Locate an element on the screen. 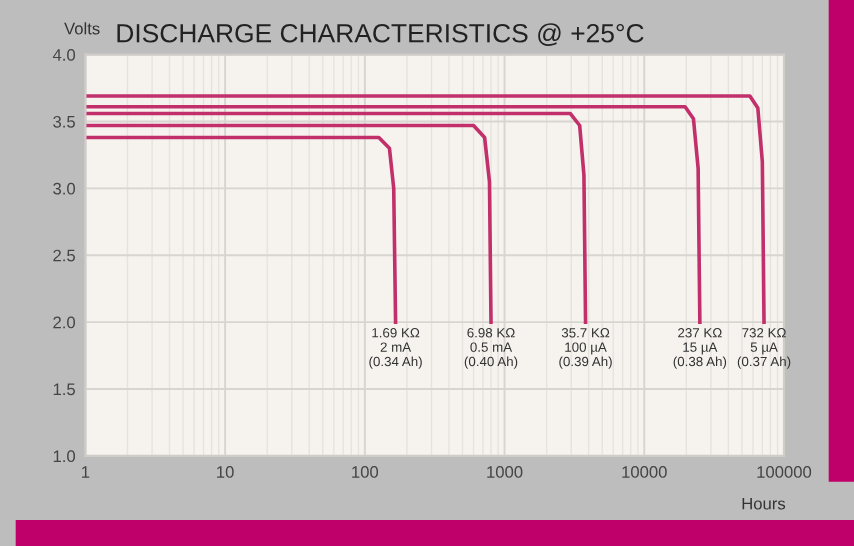 Image resolution: width=854 pixels, height=546 pixels. y-tick-label: 2.5 is located at coordinates (64, 255).